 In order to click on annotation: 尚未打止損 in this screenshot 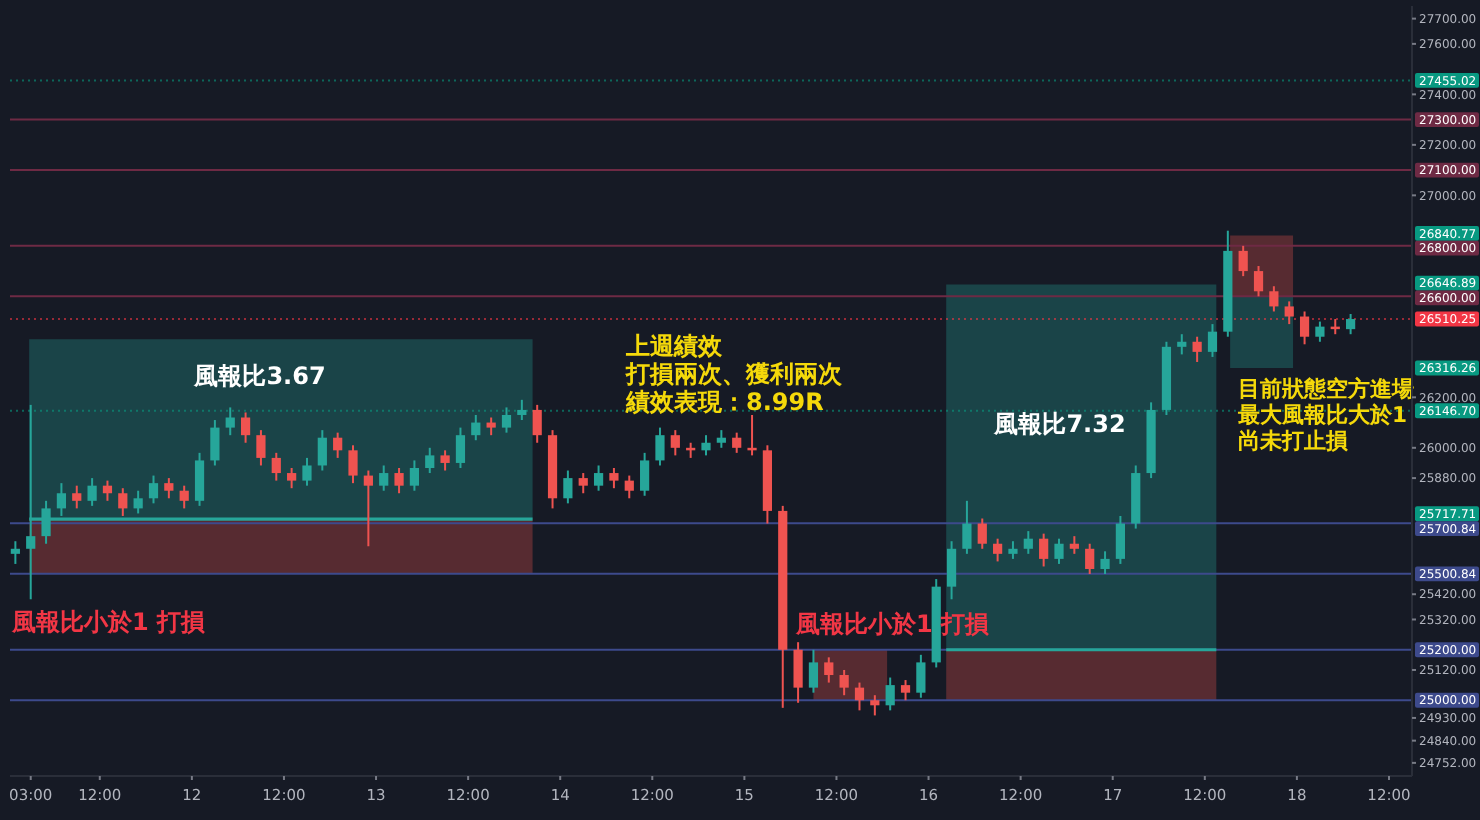, I will do `click(1293, 441)`.